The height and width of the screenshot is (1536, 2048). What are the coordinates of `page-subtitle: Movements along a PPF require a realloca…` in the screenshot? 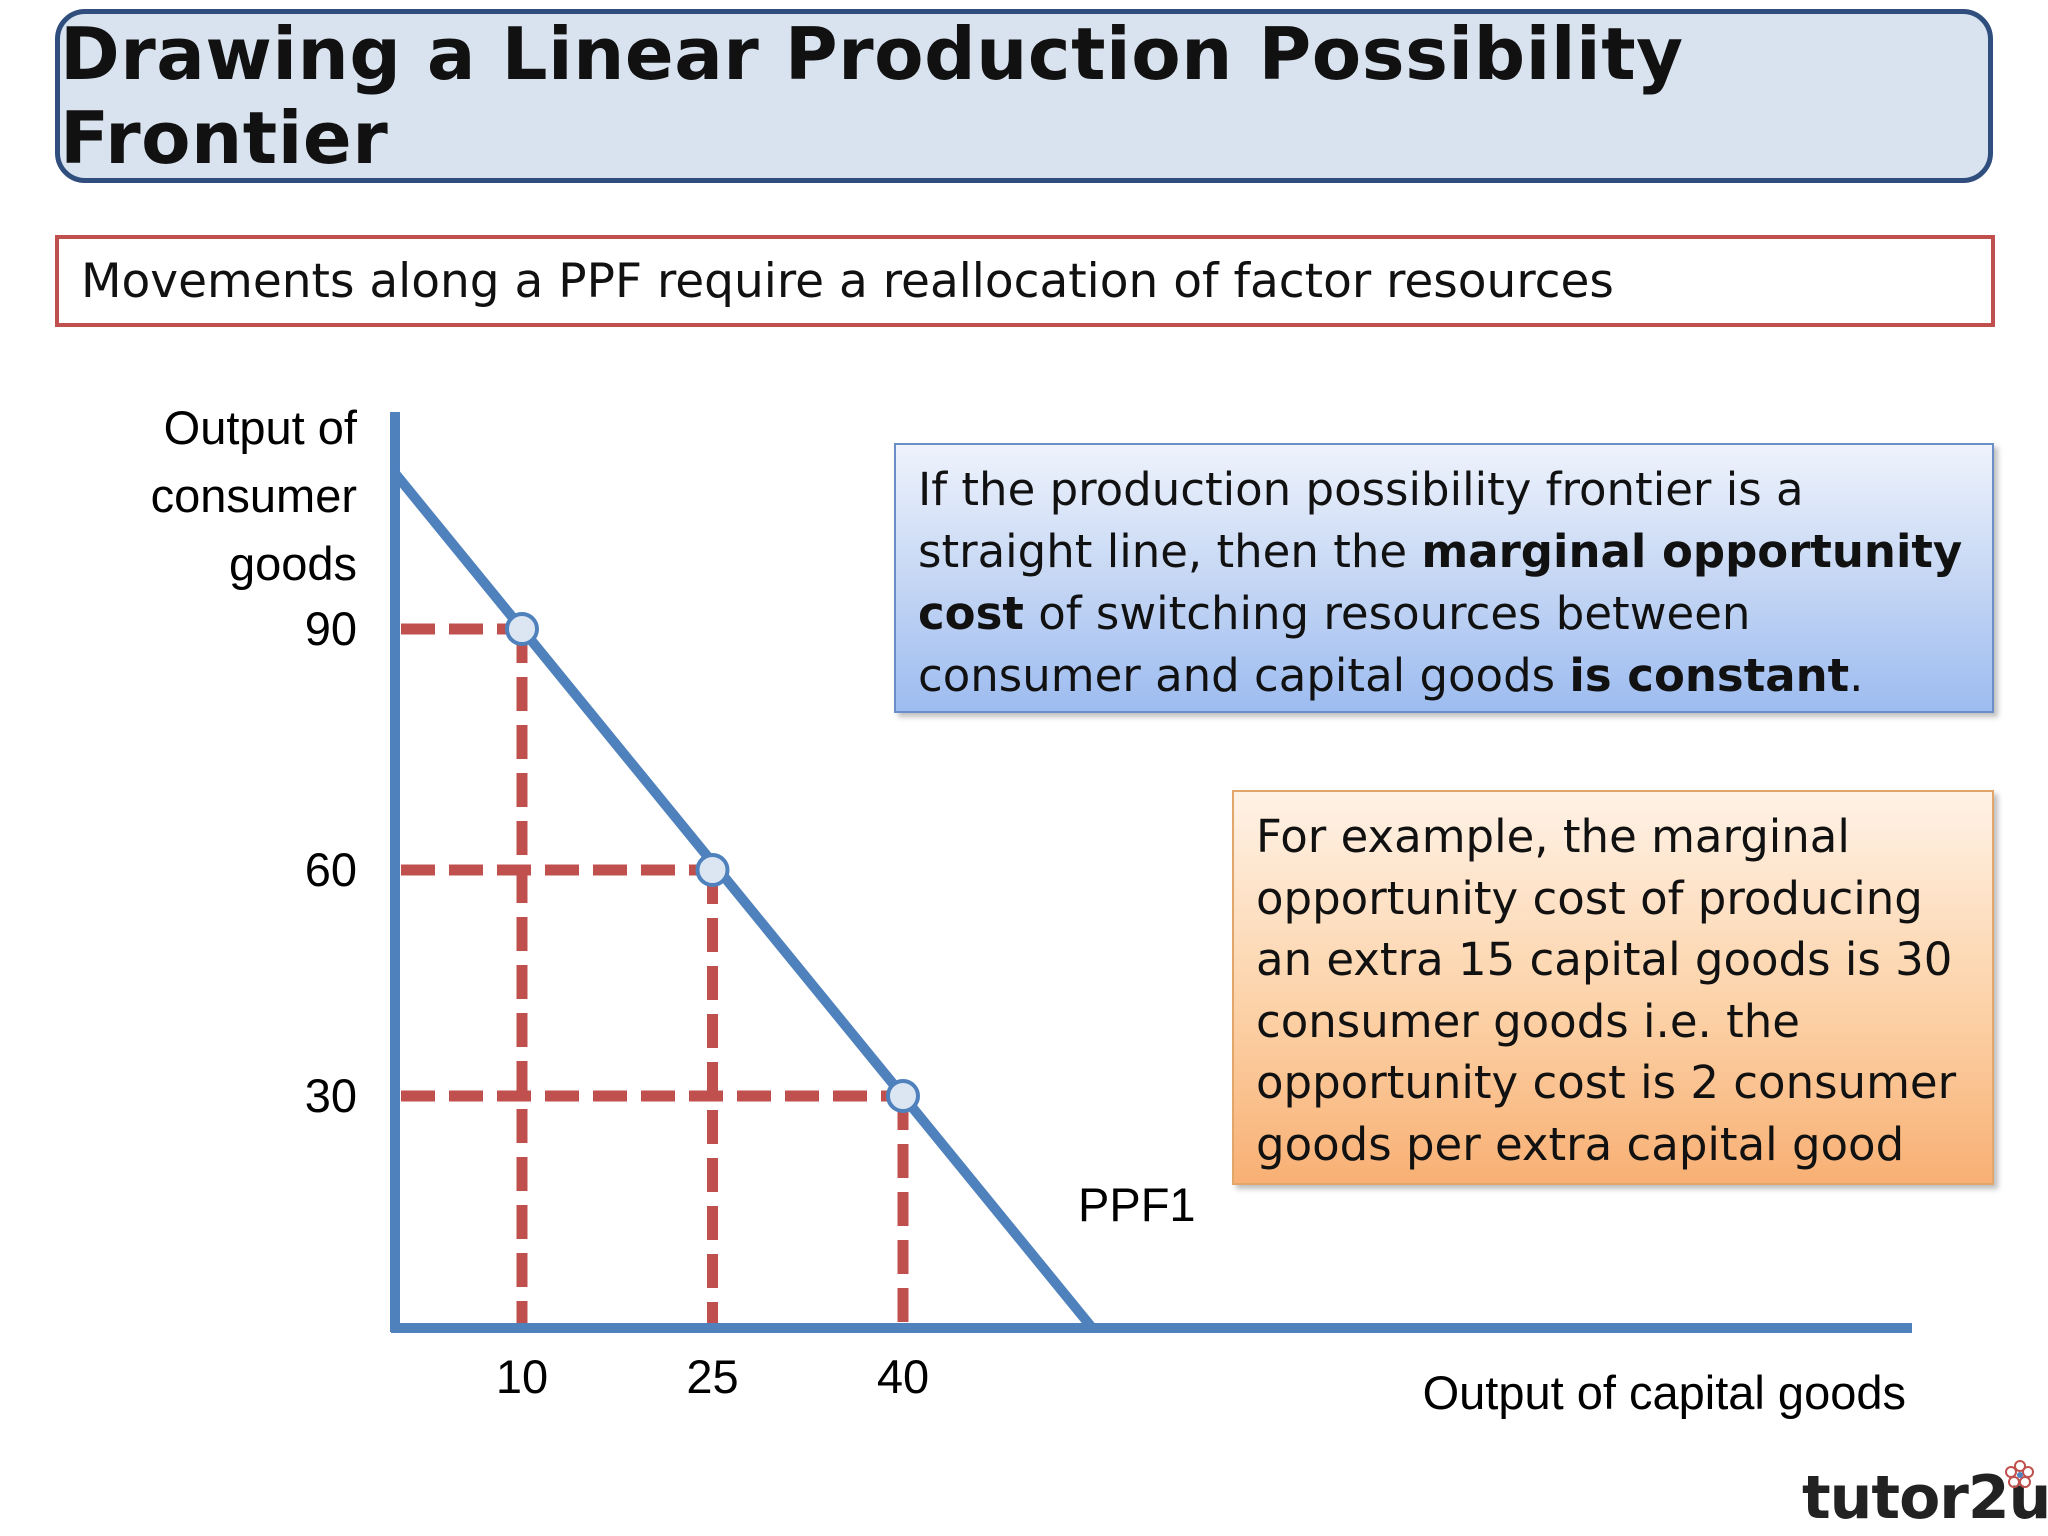 It's located at (847, 281).